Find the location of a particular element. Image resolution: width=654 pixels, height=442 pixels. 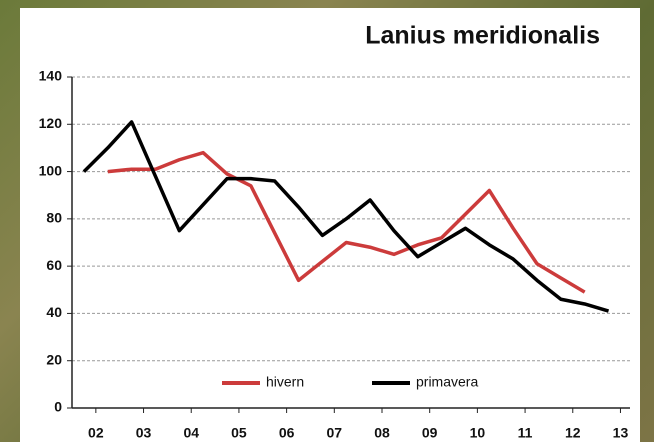

x-tick-label: 02 is located at coordinates (96, 433).